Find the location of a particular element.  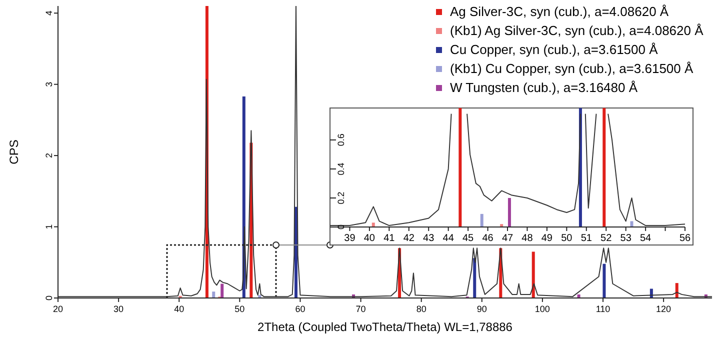

legend-label: Cu Copper, syn (cub.), a=3.61500 Å is located at coordinates (554, 49).